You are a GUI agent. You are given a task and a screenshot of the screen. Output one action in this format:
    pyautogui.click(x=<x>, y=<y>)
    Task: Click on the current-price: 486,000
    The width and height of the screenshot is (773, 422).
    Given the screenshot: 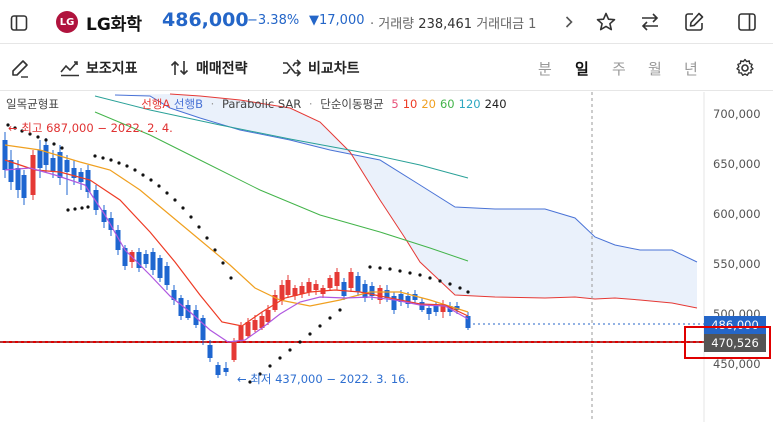 What is the action you would take?
    pyautogui.click(x=205, y=20)
    